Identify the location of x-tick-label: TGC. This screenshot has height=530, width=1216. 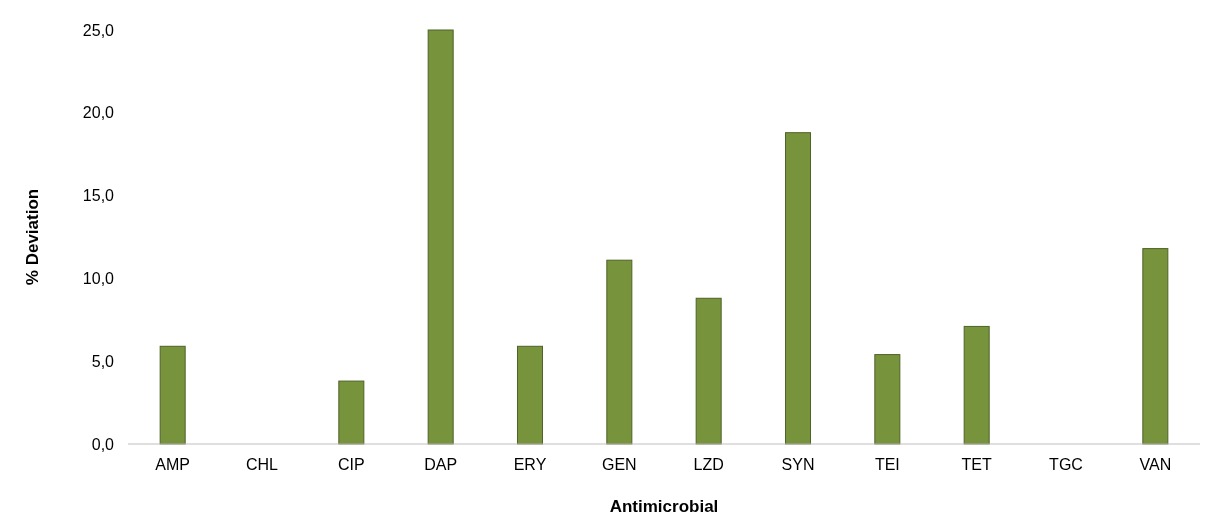
(1066, 464).